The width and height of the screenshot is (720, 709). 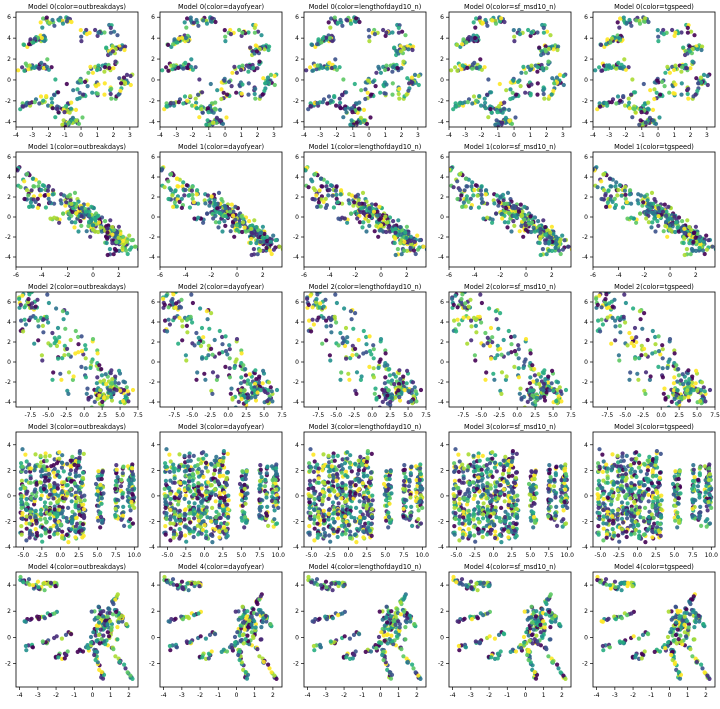 I want to click on y-tick-label: 2, so click(x=297, y=197).